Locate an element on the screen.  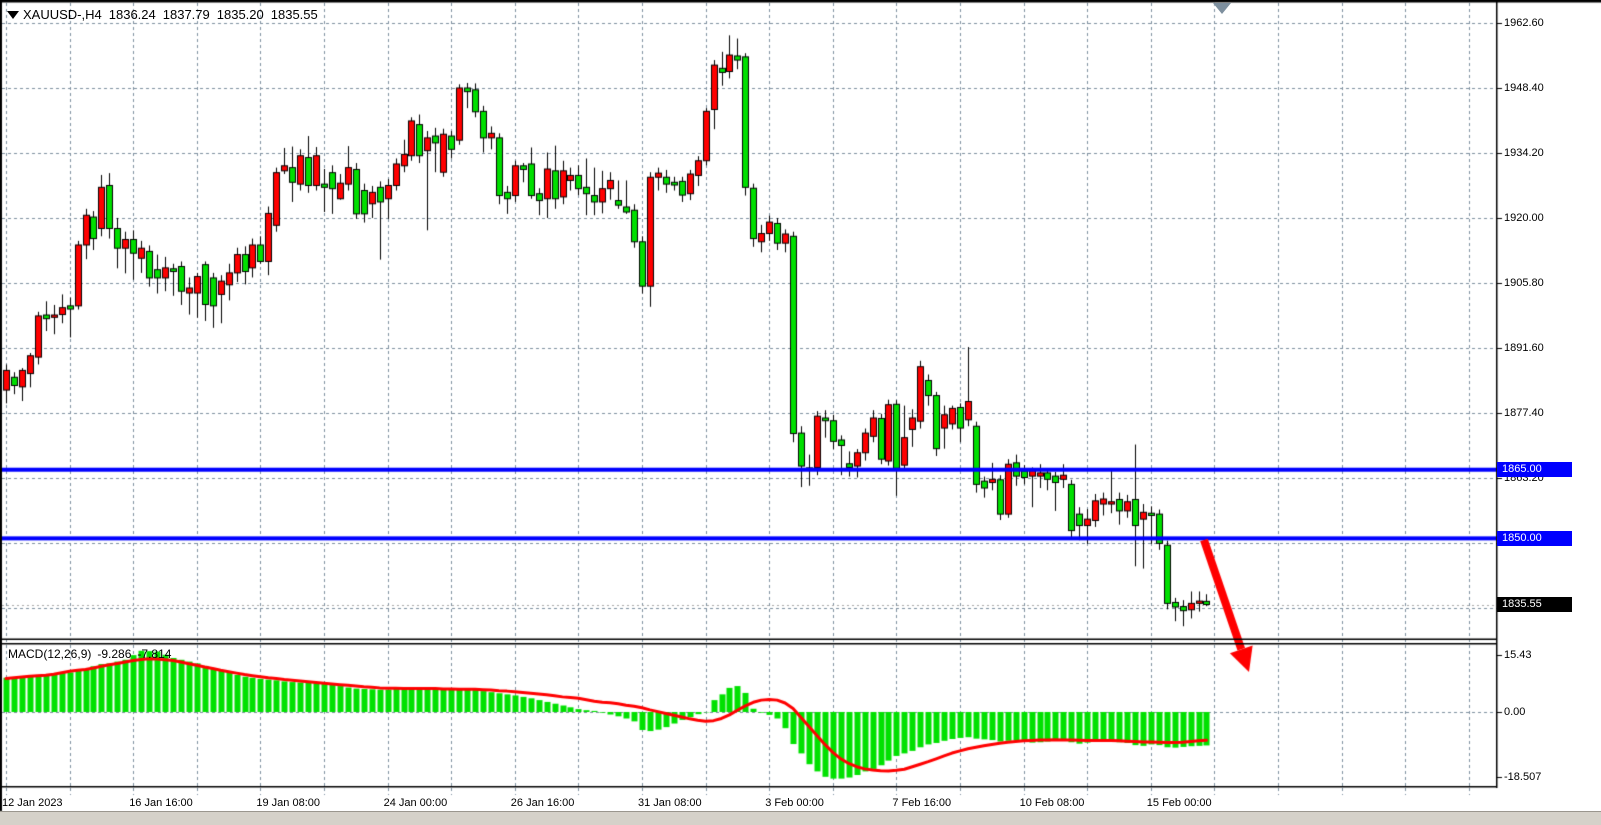
current-price-badge: 1835.55 is located at coordinates (1534, 604).